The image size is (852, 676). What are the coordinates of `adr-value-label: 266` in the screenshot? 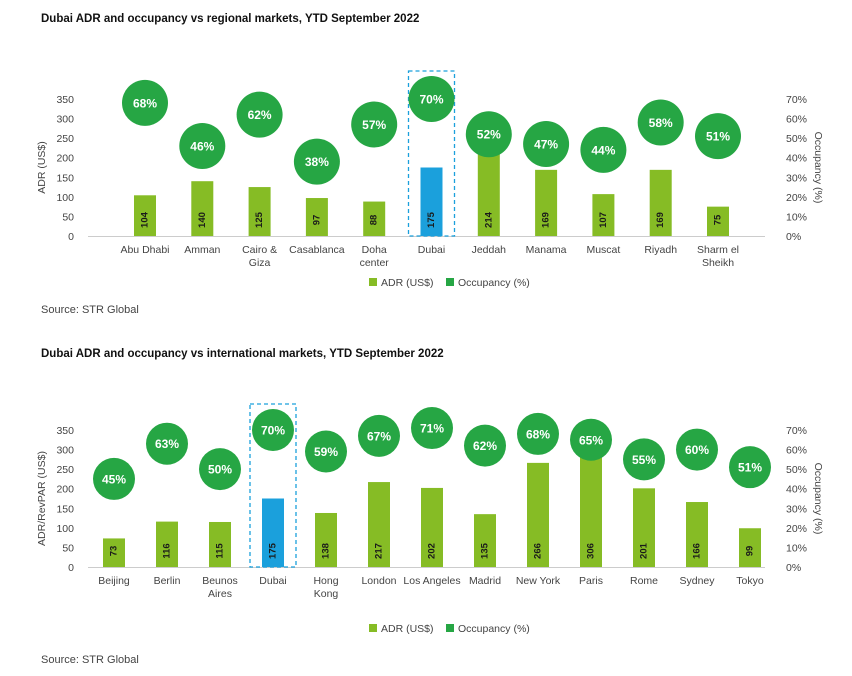 It's located at (538, 551).